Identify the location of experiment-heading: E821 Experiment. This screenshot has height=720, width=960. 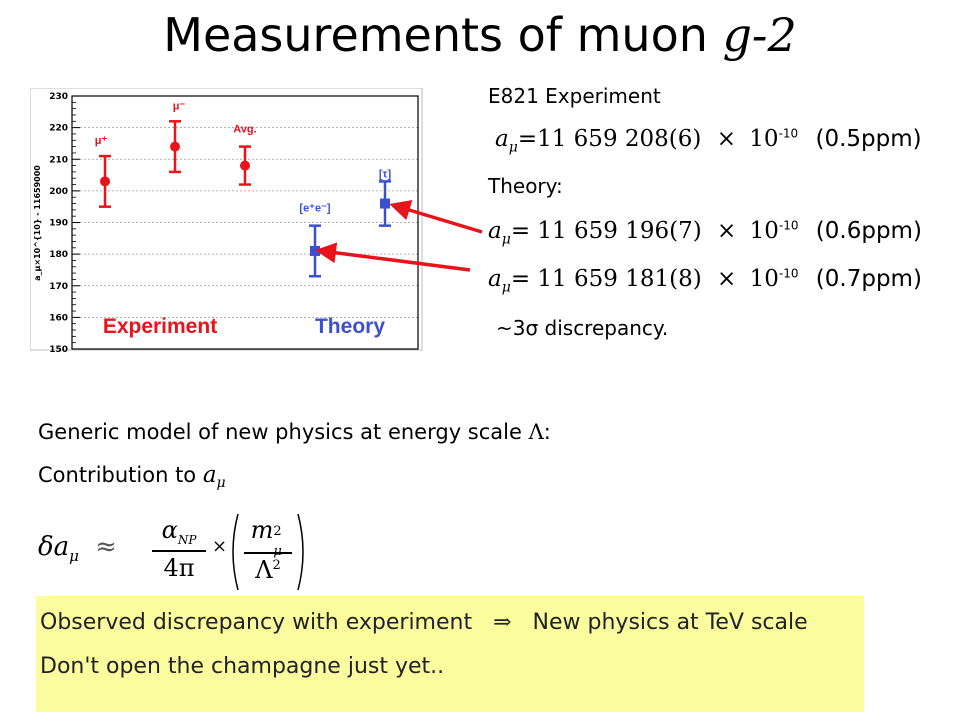
(574, 96).